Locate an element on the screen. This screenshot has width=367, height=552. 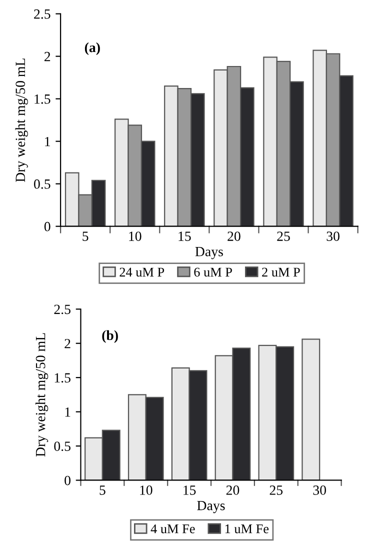
legend-label: 24 uM P is located at coordinates (142, 272).